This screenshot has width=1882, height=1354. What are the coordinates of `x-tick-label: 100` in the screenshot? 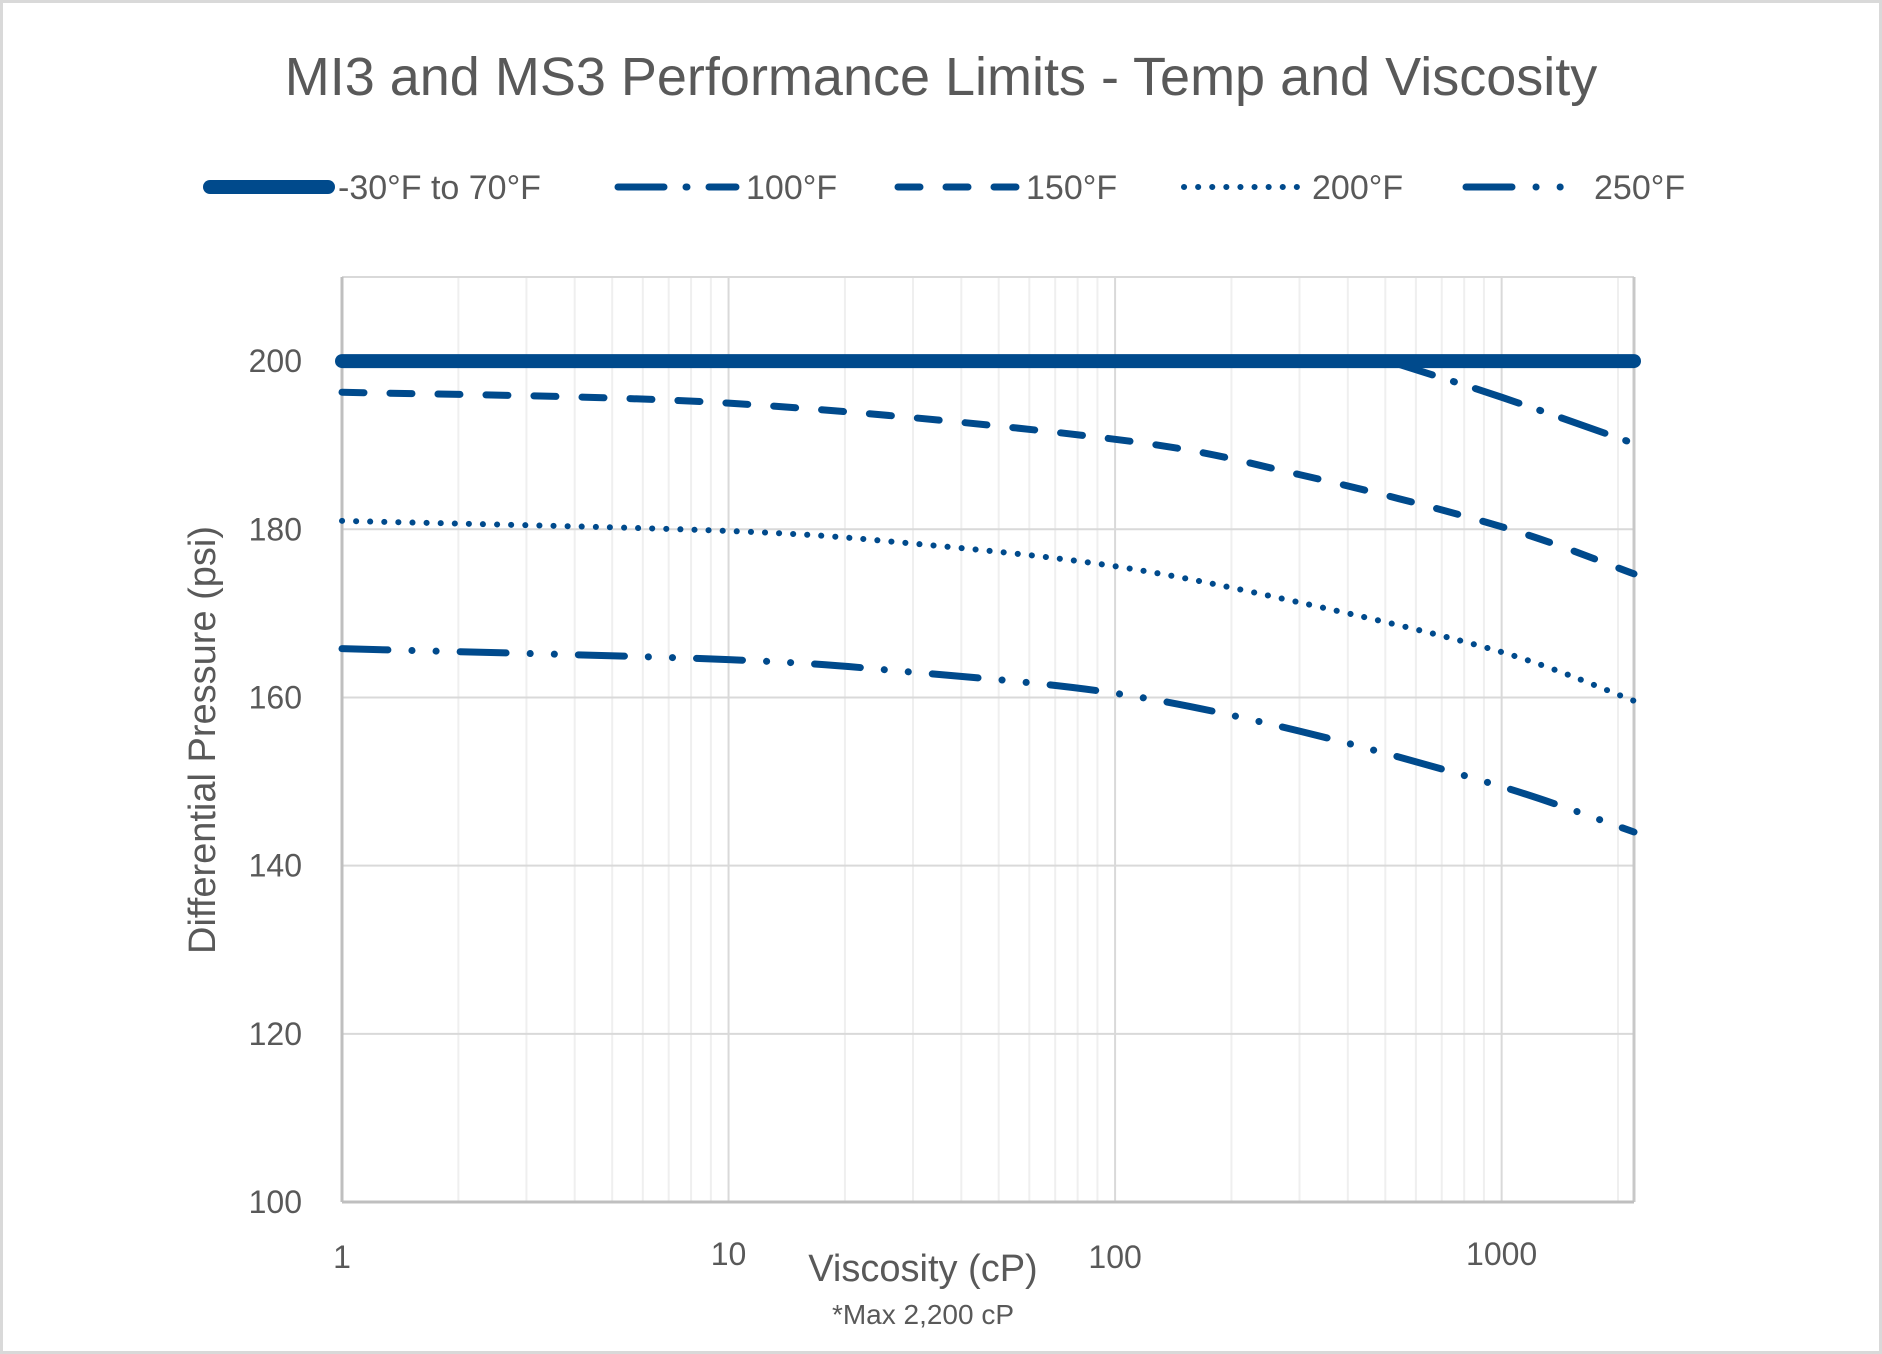 It's located at (1114, 1257).